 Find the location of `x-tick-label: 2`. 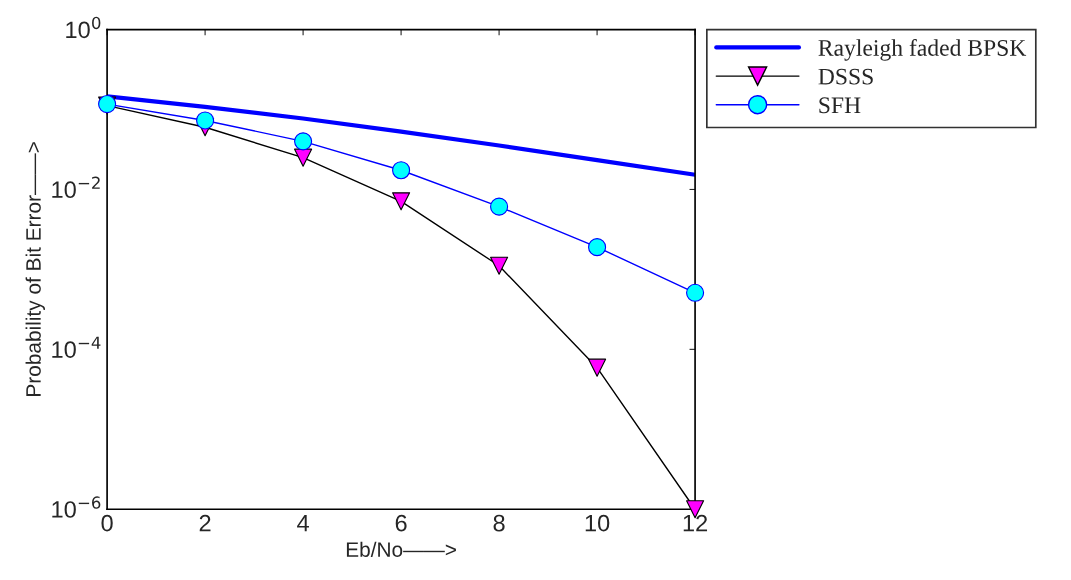

x-tick-label: 2 is located at coordinates (205, 523).